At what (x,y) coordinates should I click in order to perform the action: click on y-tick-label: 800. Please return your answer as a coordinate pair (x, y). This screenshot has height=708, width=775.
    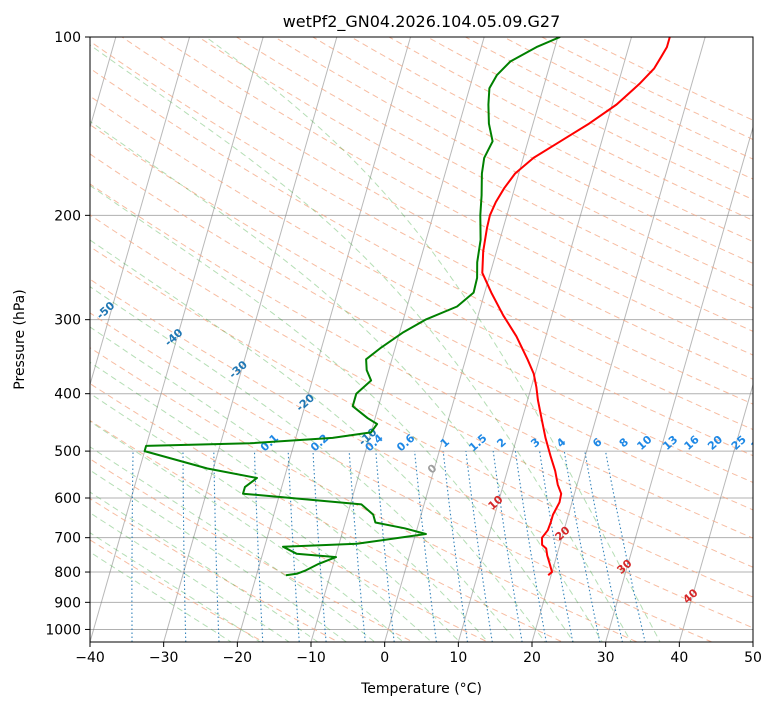
    Looking at the image, I should click on (67, 573).